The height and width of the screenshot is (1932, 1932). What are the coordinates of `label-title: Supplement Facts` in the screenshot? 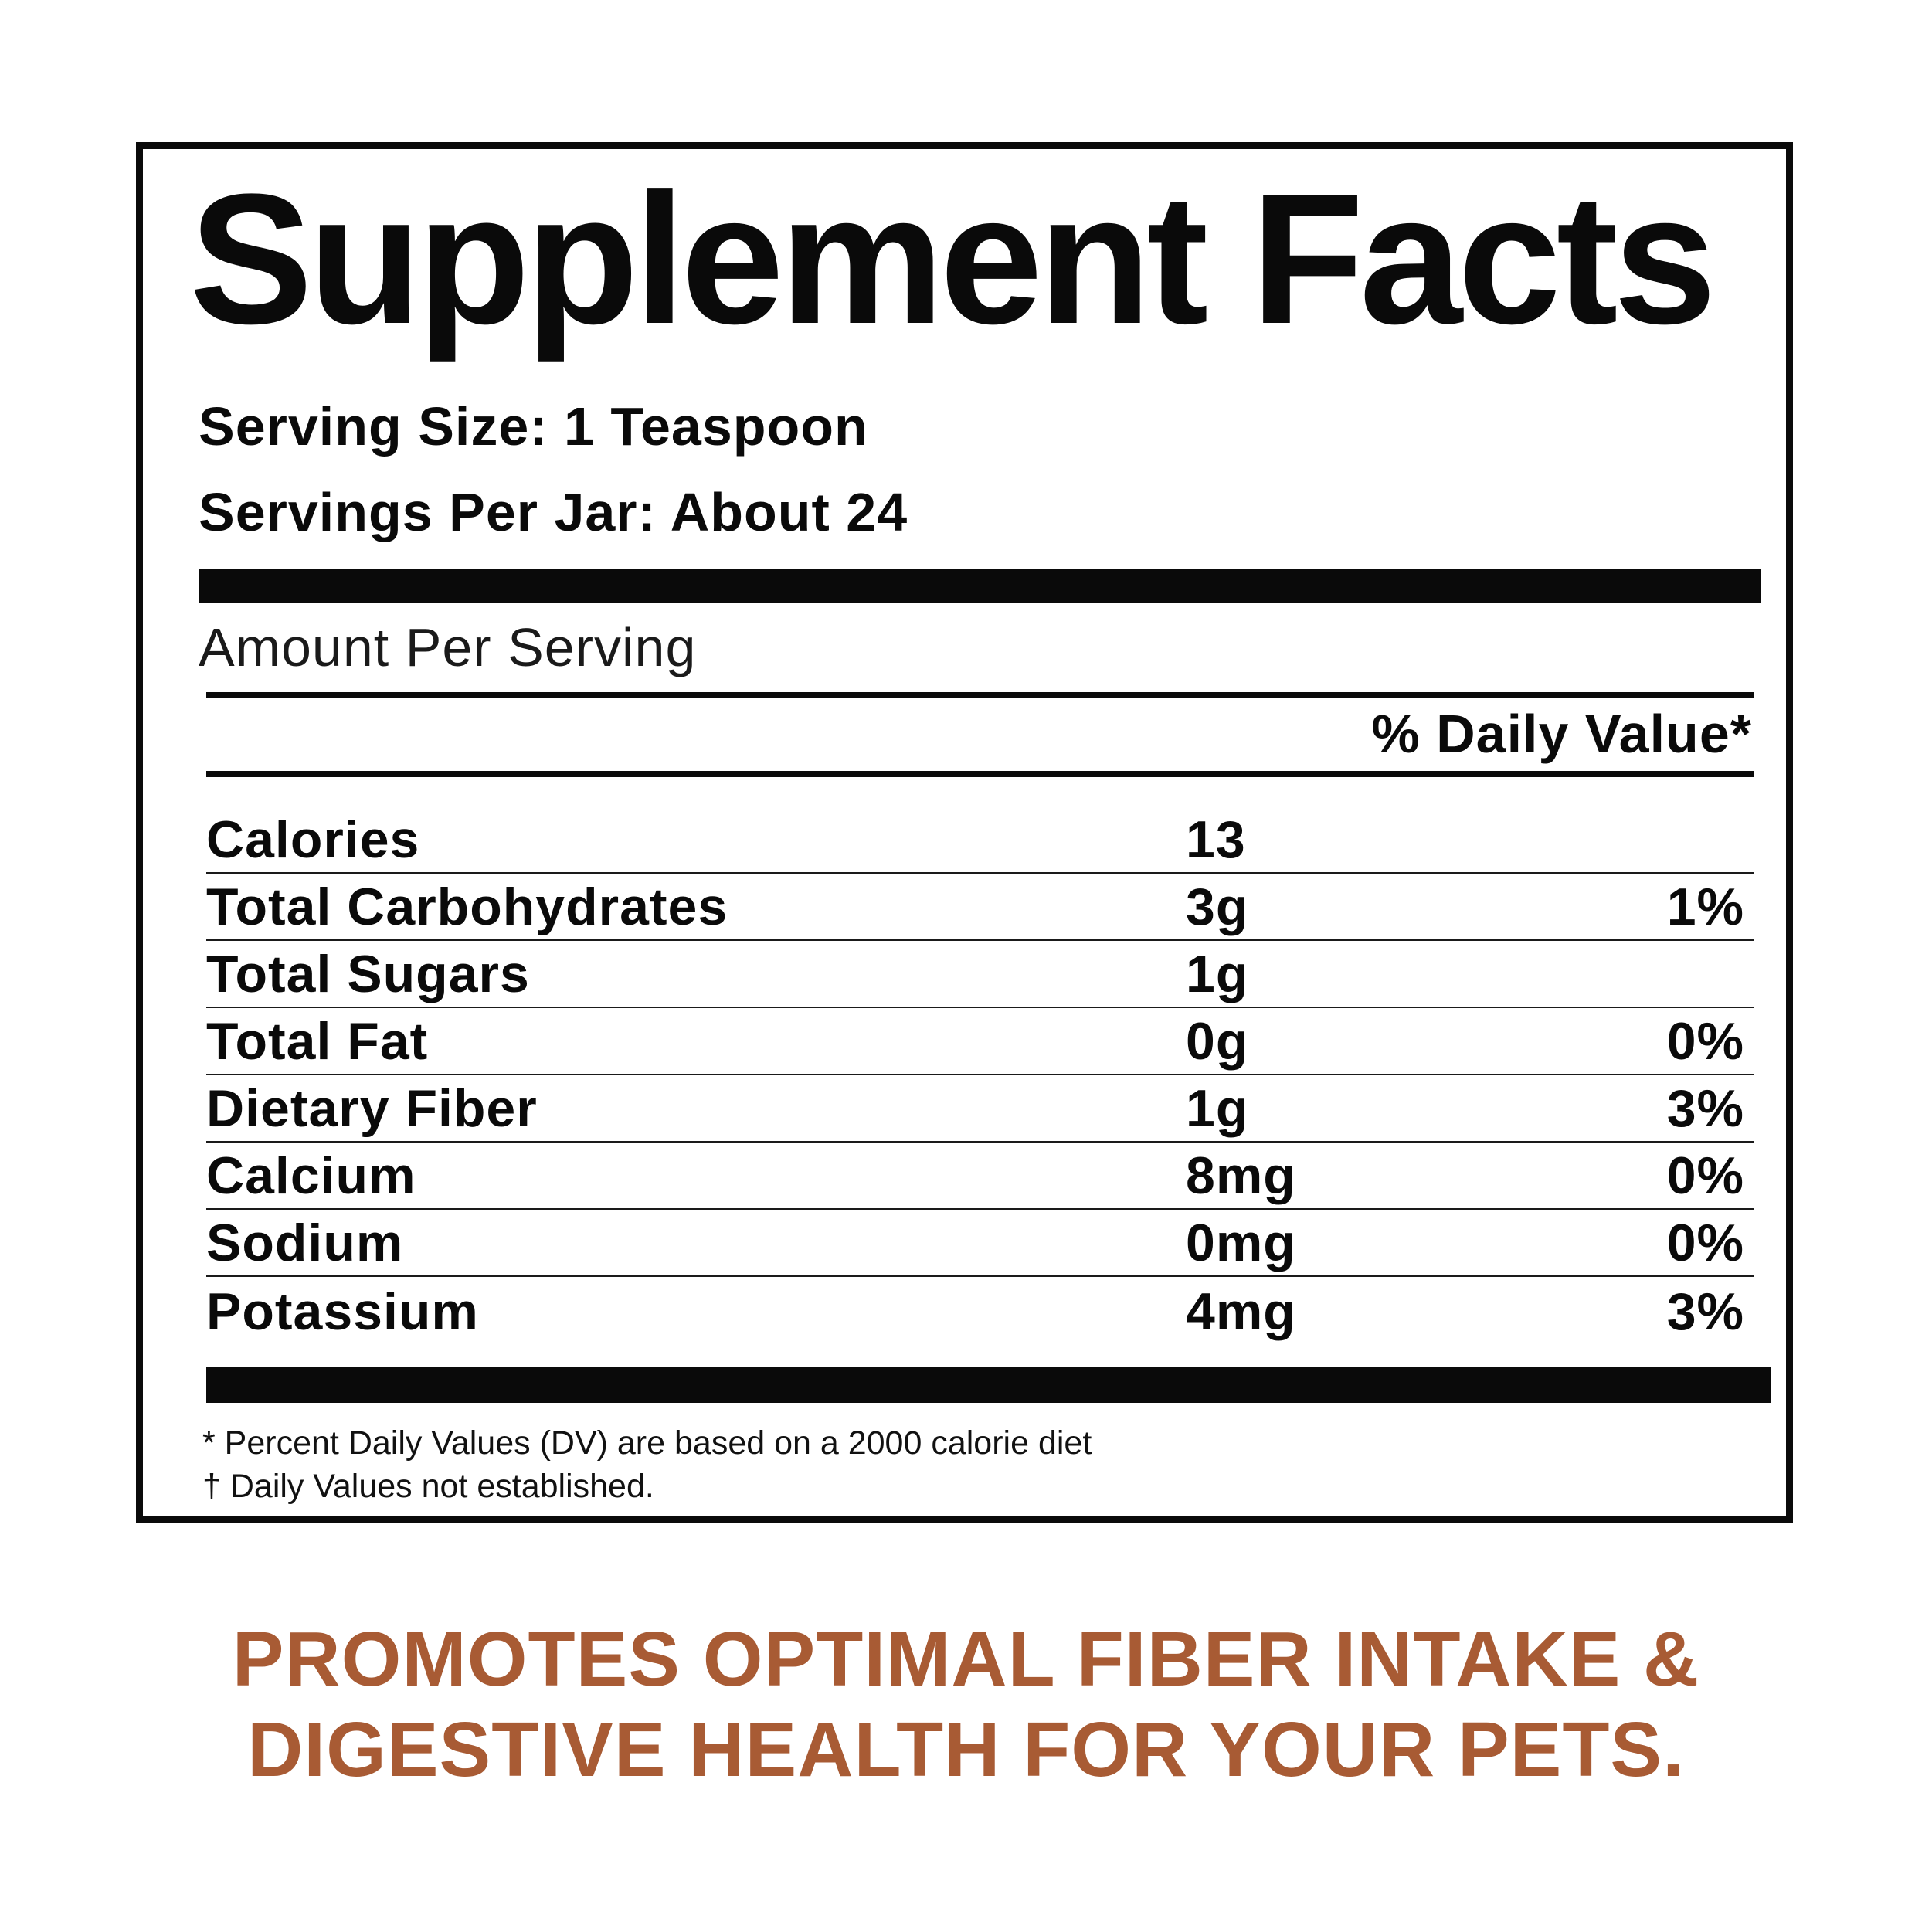 It's located at (953, 259).